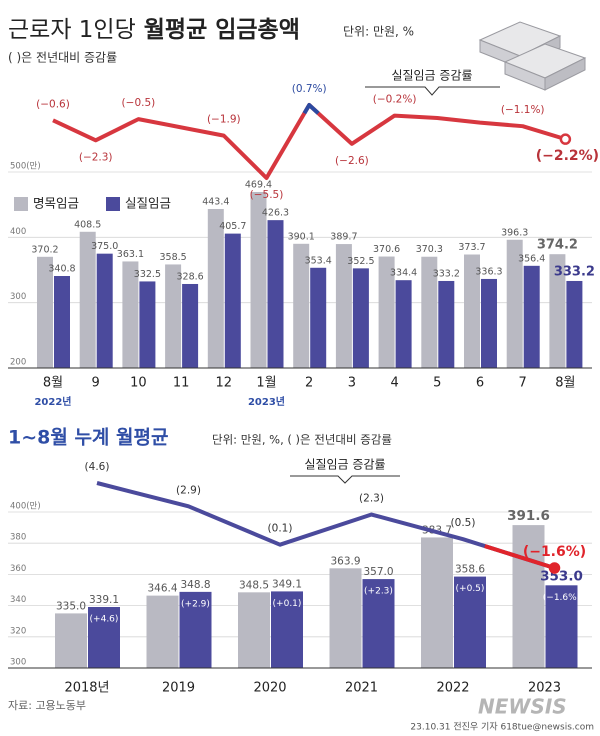  I want to click on x-tick-label: 8월, so click(53, 383).